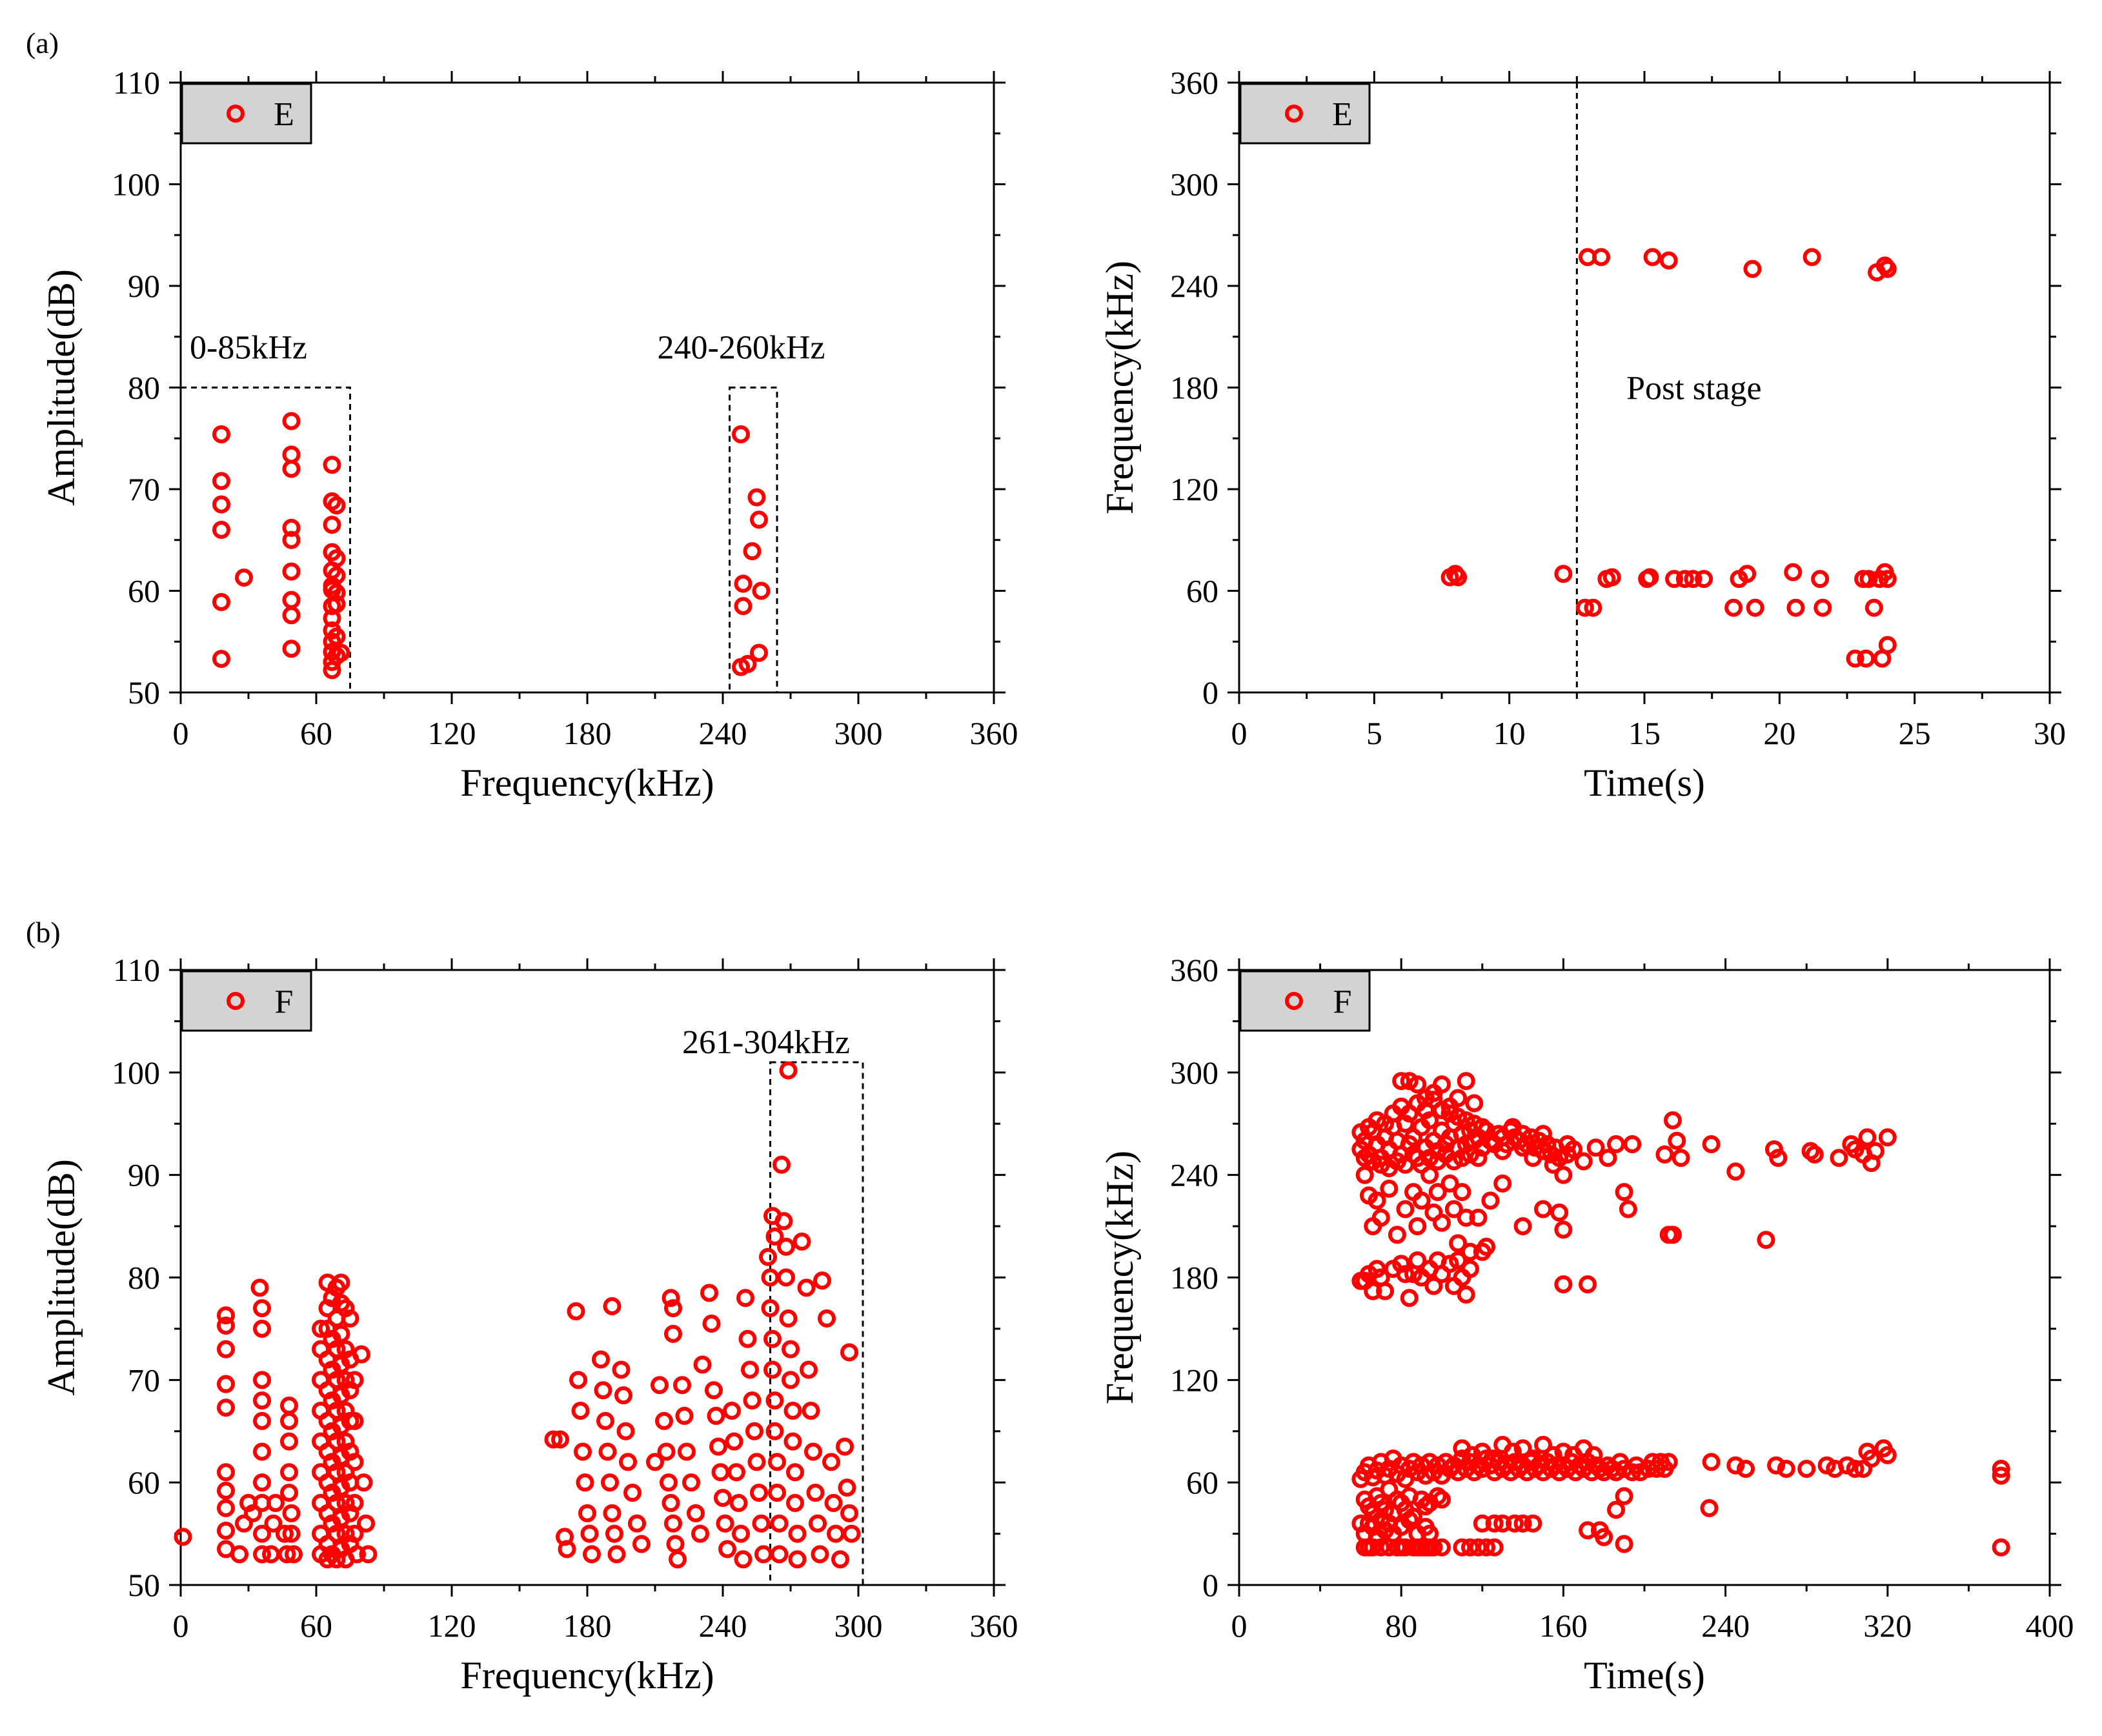  Describe the element at coordinates (316, 733) in the screenshot. I see `x-tick-label: 60` at that location.